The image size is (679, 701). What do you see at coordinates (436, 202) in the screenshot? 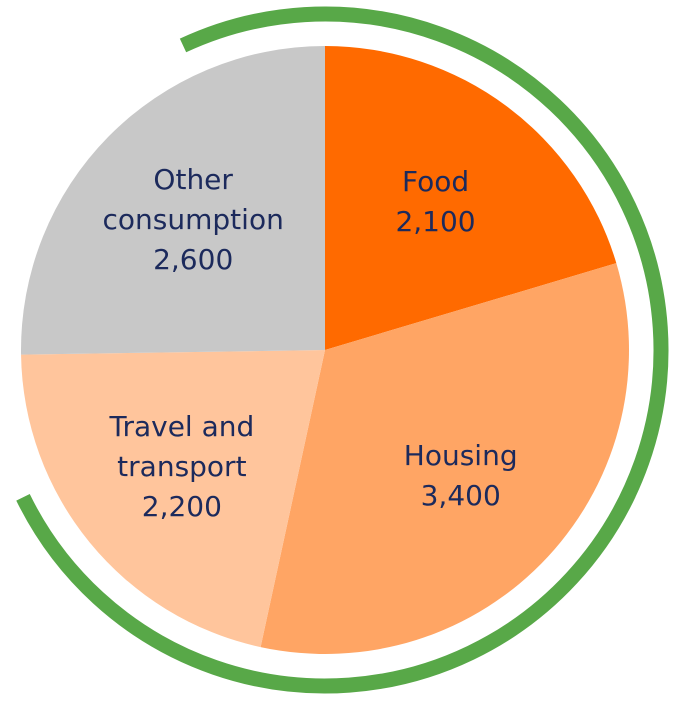
I see `slice-label: Food 2,100` at bounding box center [436, 202].